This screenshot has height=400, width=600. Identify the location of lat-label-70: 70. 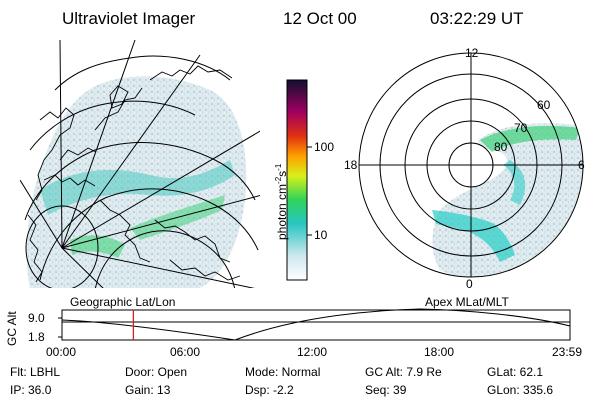
(521, 128).